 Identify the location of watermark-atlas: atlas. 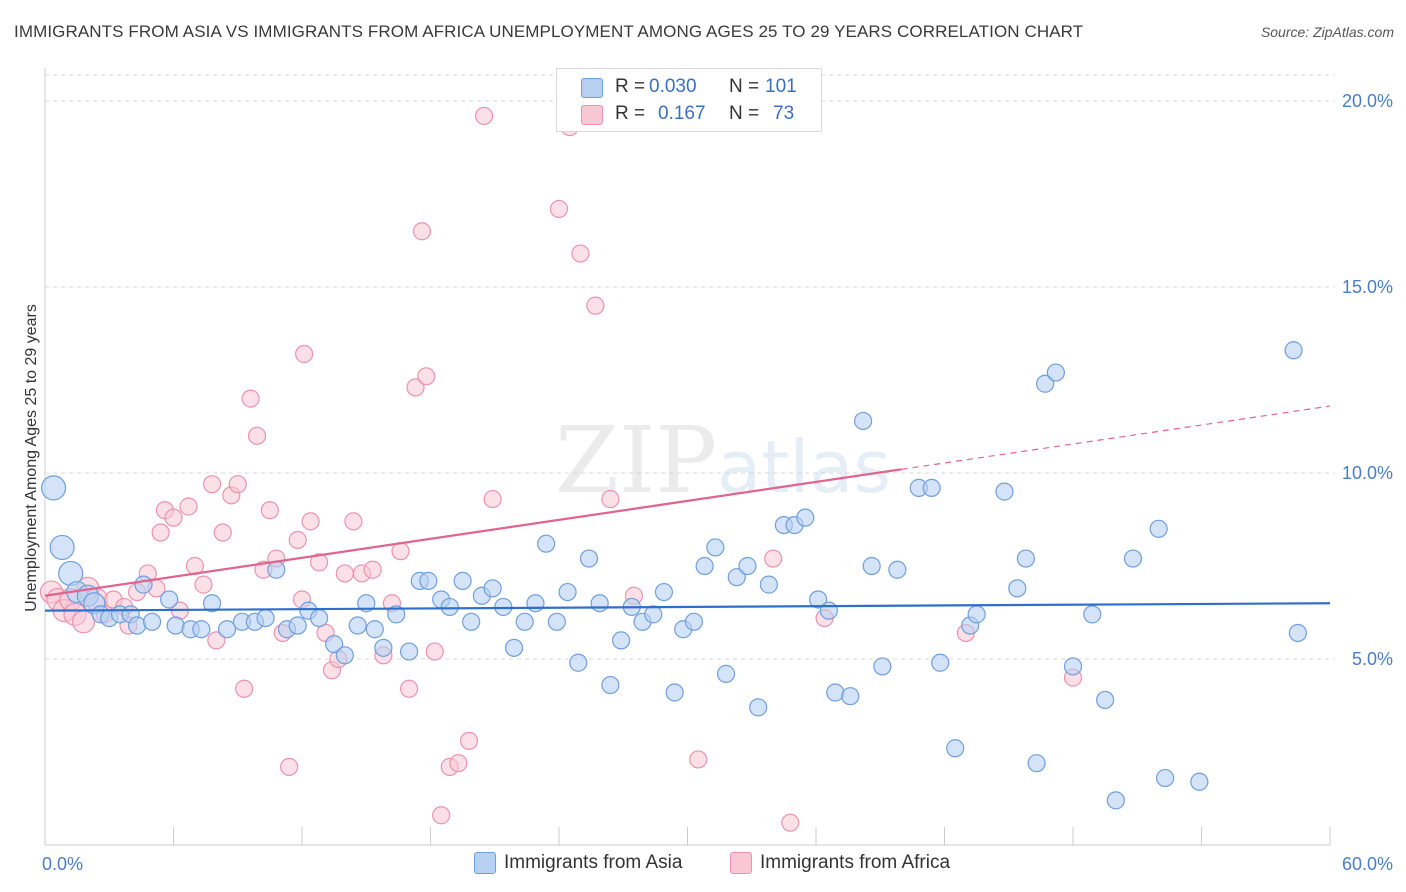
(804, 467).